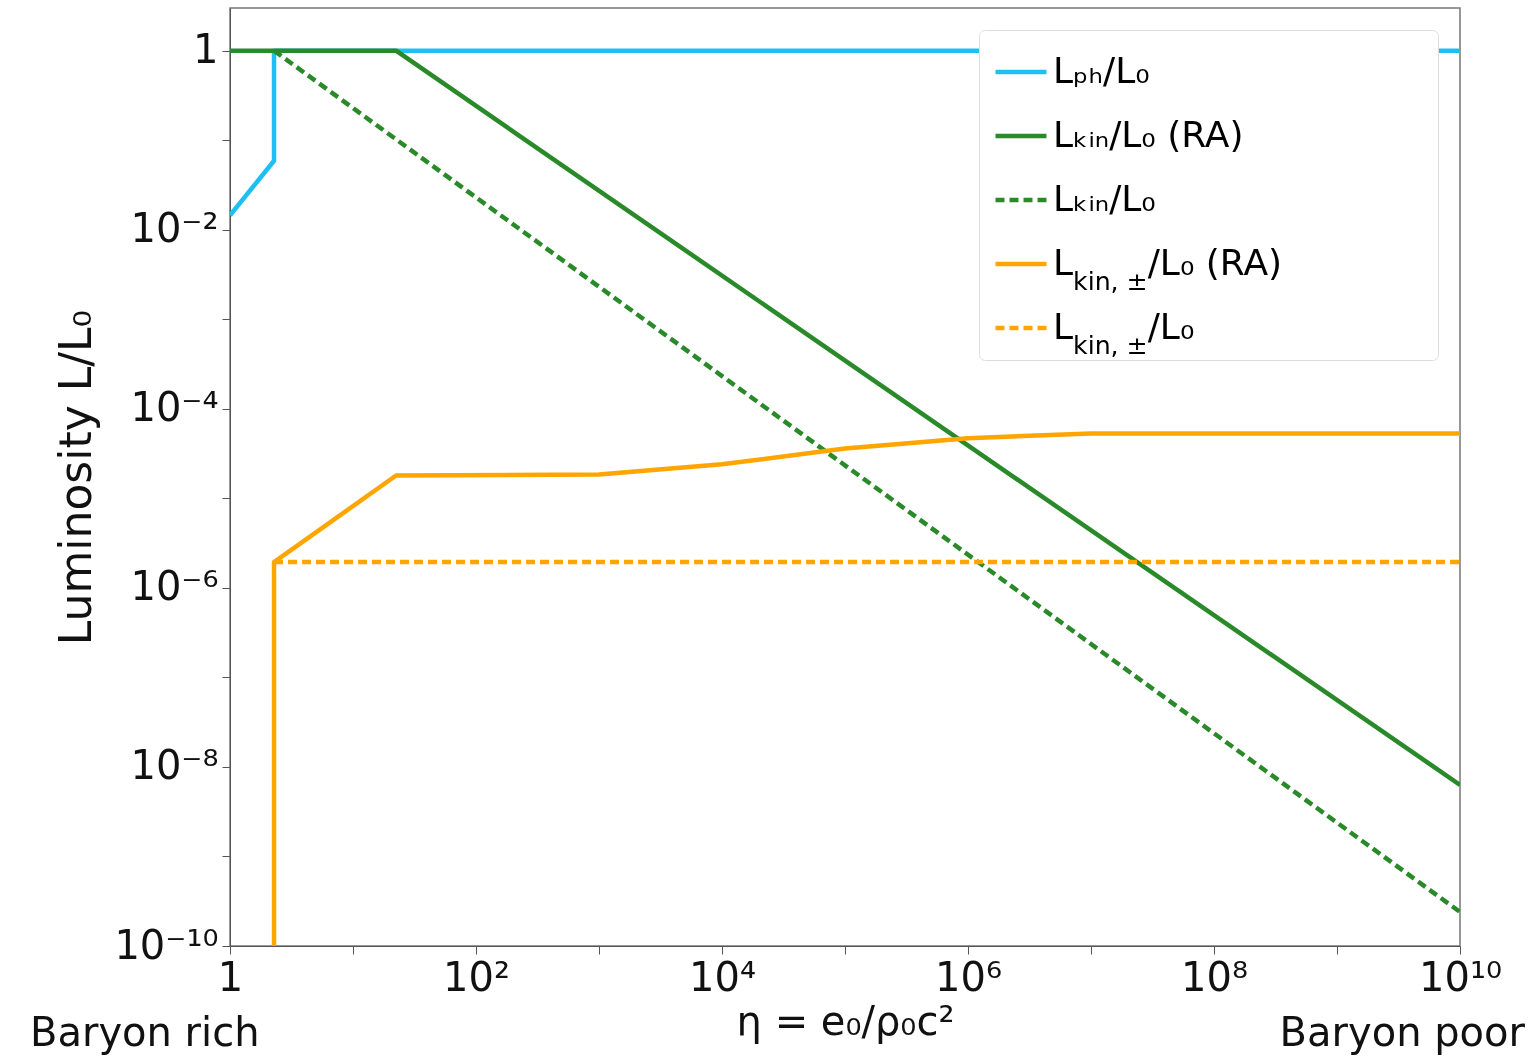  Describe the element at coordinates (174, 586) in the screenshot. I see `y-tick-label: 10⁻⁶` at that location.